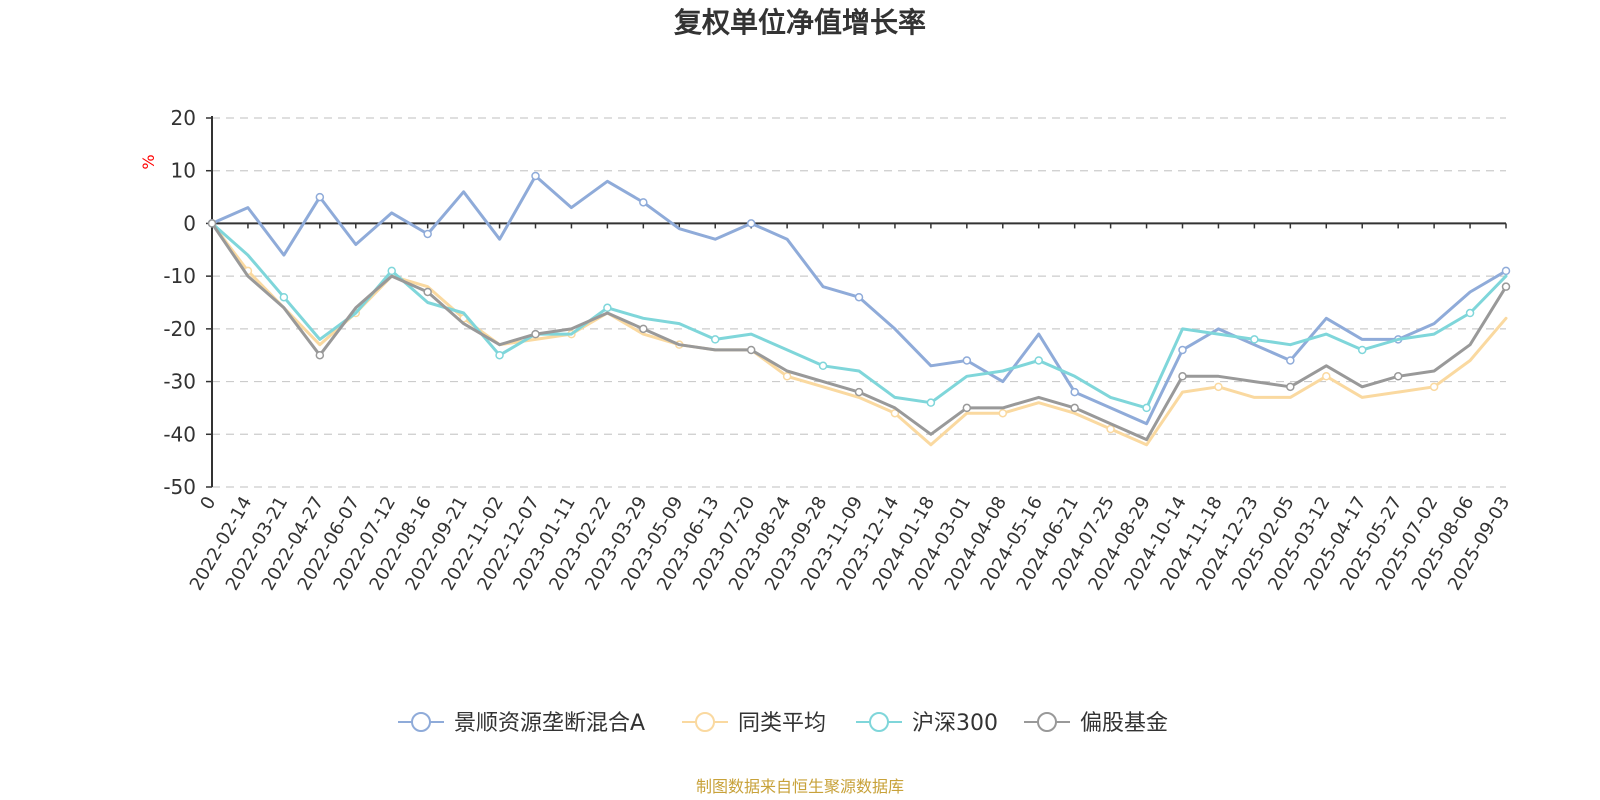 The height and width of the screenshot is (800, 1600). Describe the element at coordinates (800, 786) in the screenshot. I see `source-note: 制图数据来自恒生聚源数据库` at that location.